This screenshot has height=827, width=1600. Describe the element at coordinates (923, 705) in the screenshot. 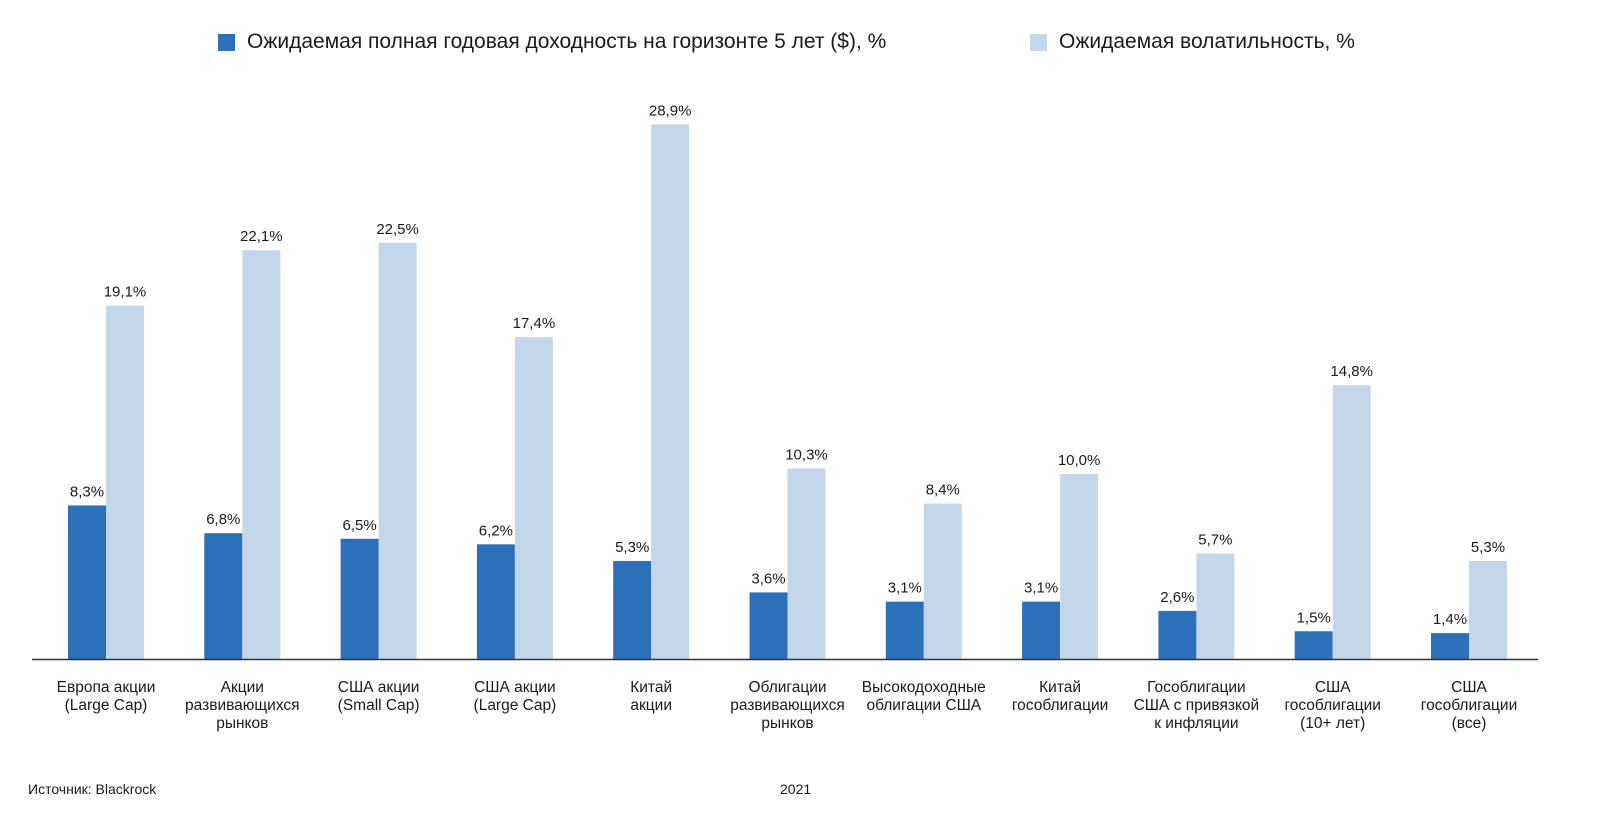

I see `category-label-6-line-1: облигации США` at that location.